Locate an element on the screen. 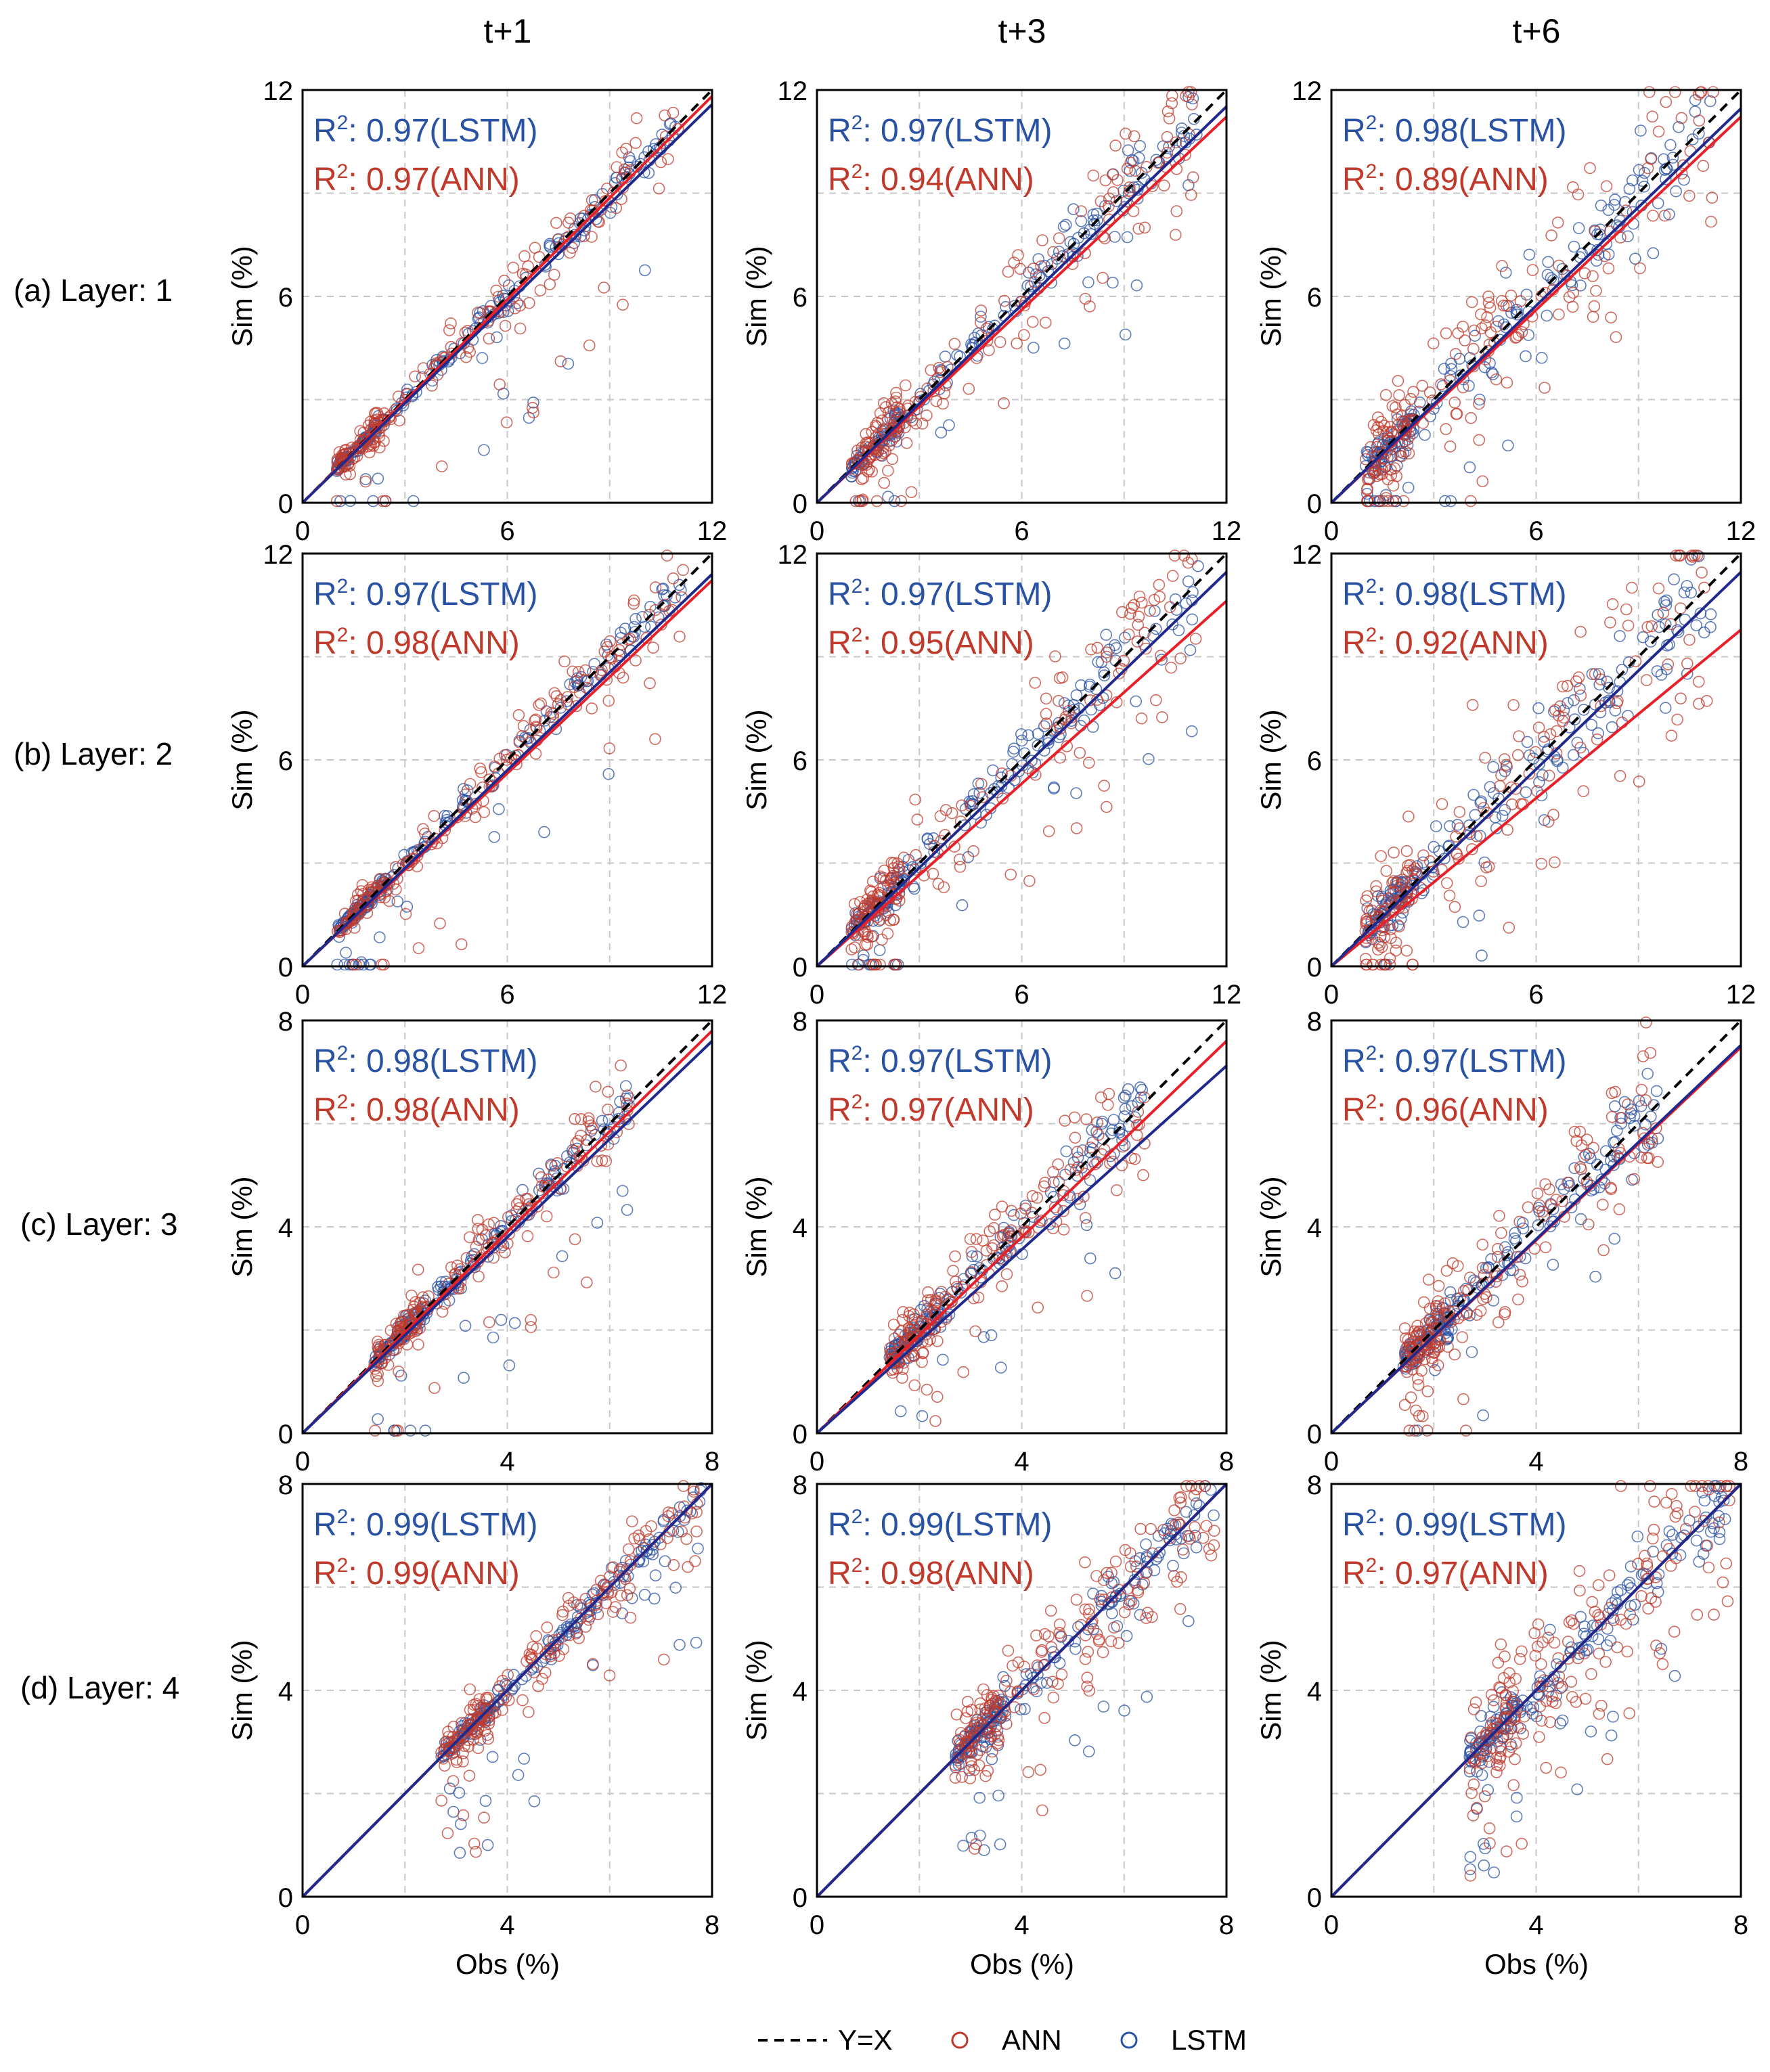  x-tick-label: 8 is located at coordinates (1740, 1925).